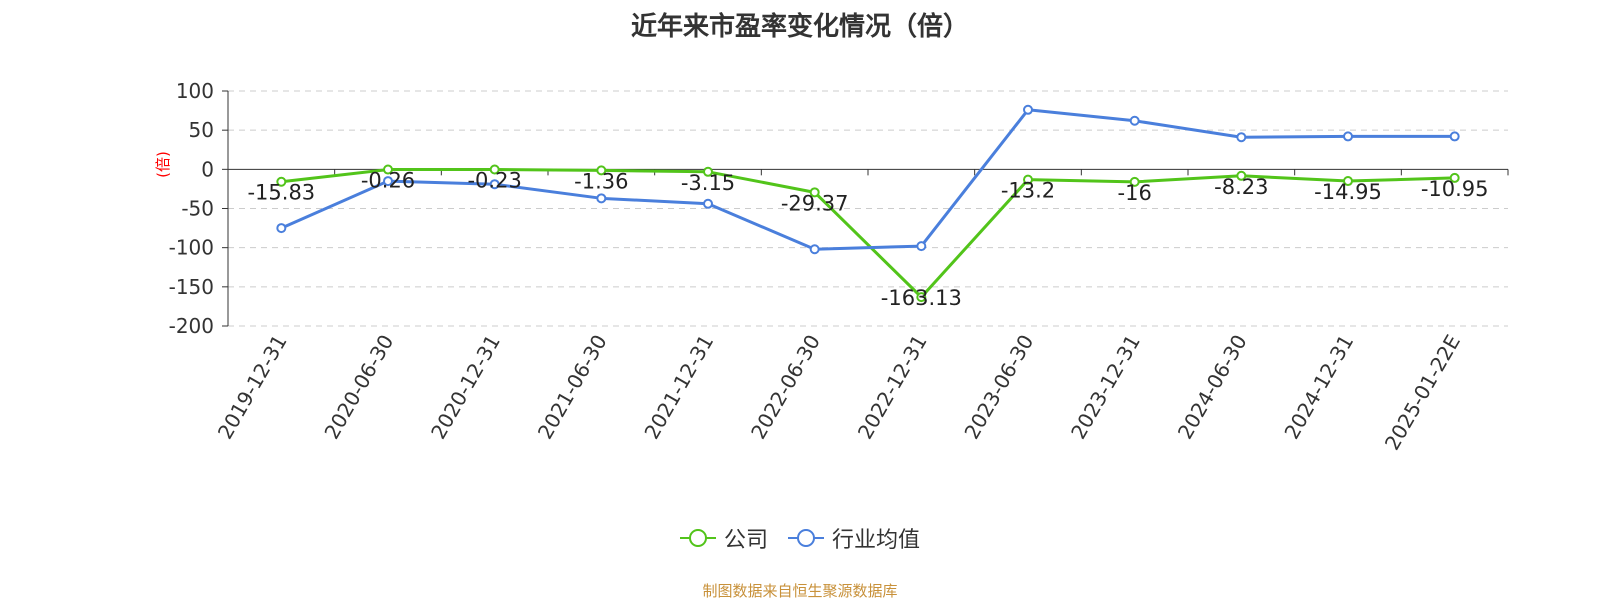 Image resolution: width=1600 pixels, height=601 pixels. I want to click on x-tick-label: 2020-12-31, so click(465, 387).